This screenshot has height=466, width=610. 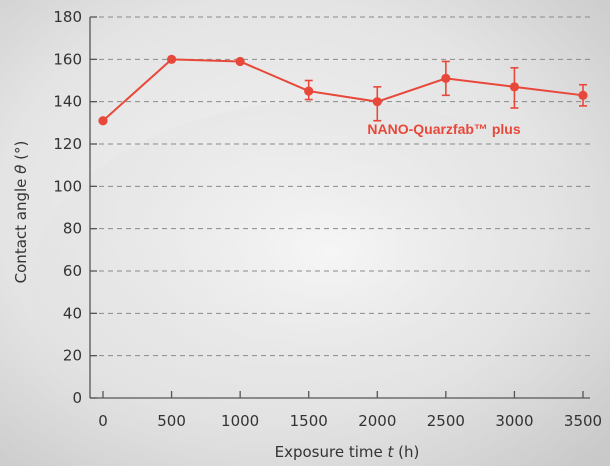 I want to click on x-tick-label-2000: 2000, so click(x=377, y=421).